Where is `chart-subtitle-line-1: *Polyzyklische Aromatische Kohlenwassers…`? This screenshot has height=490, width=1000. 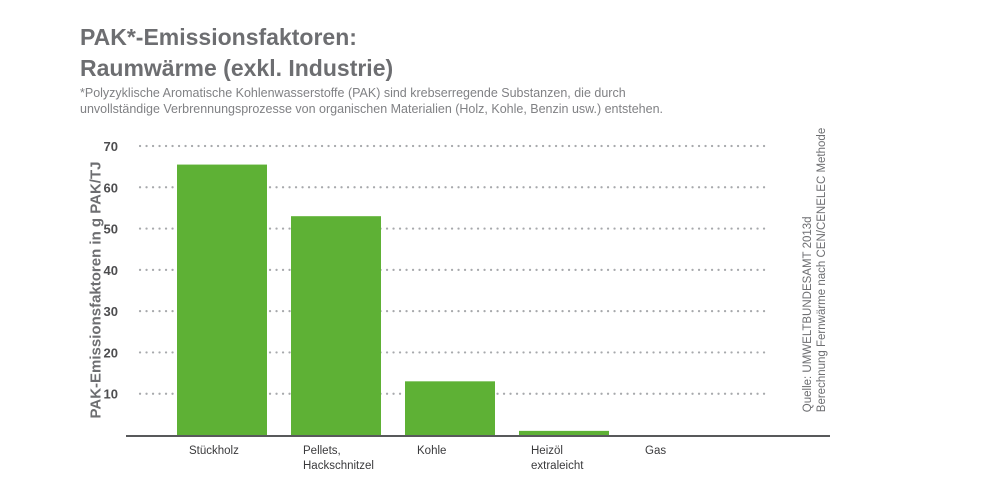
chart-subtitle-line-1: *Polyzyklische Aromatische Kohlenwassers… is located at coordinates (353, 93).